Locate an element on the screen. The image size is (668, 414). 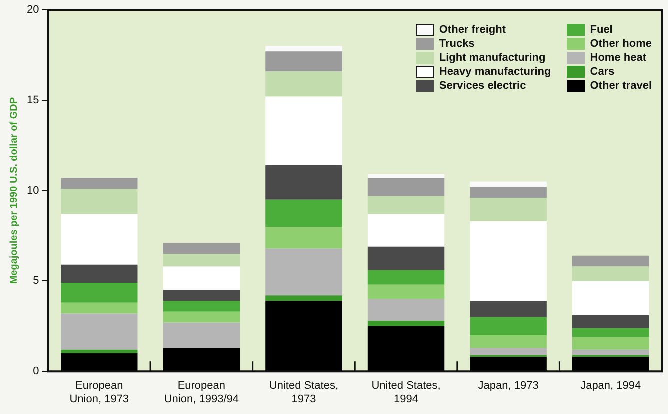
y-tick-label: 15 is located at coordinates (33, 100).